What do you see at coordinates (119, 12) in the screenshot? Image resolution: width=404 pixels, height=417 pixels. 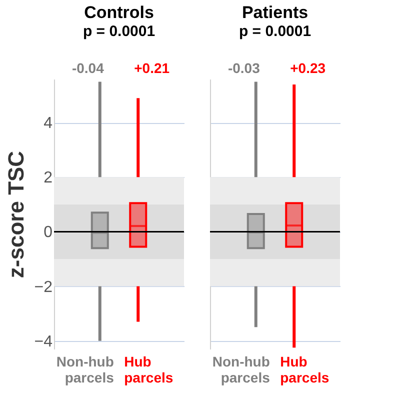 I see `chart-title: Controls` at bounding box center [119, 12].